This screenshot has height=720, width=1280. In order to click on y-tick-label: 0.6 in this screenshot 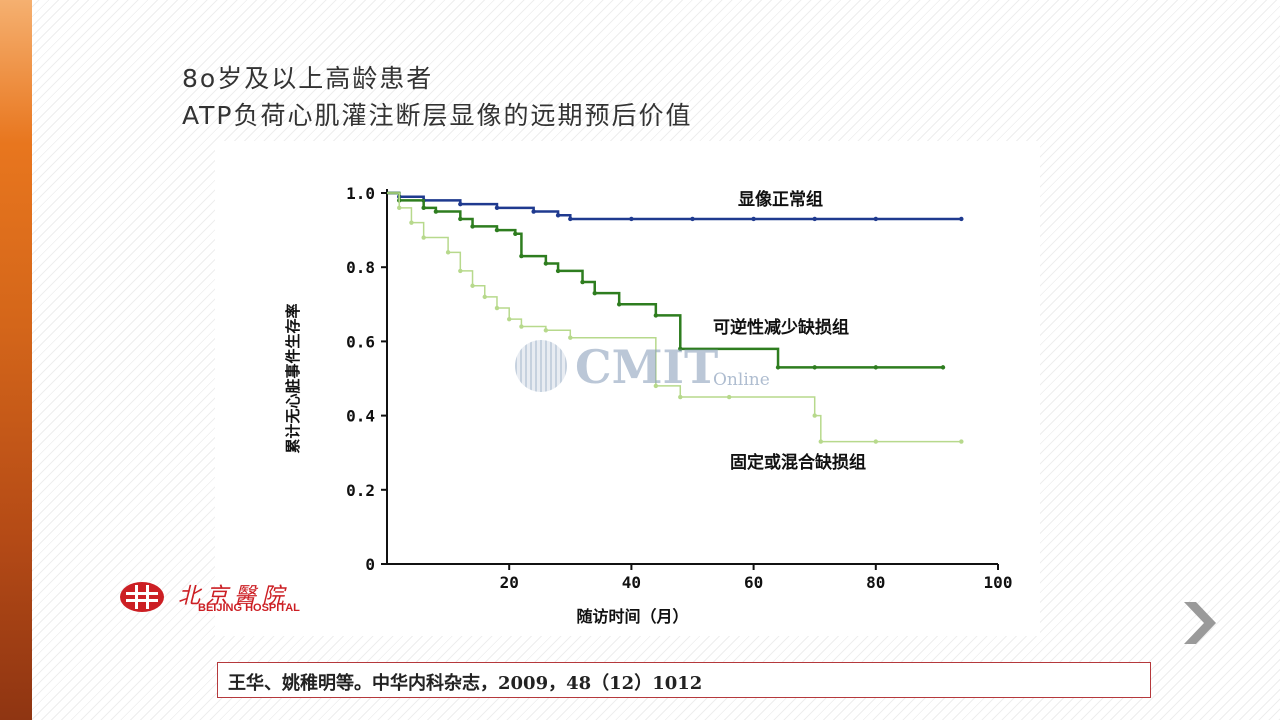, I will do `click(360, 341)`.